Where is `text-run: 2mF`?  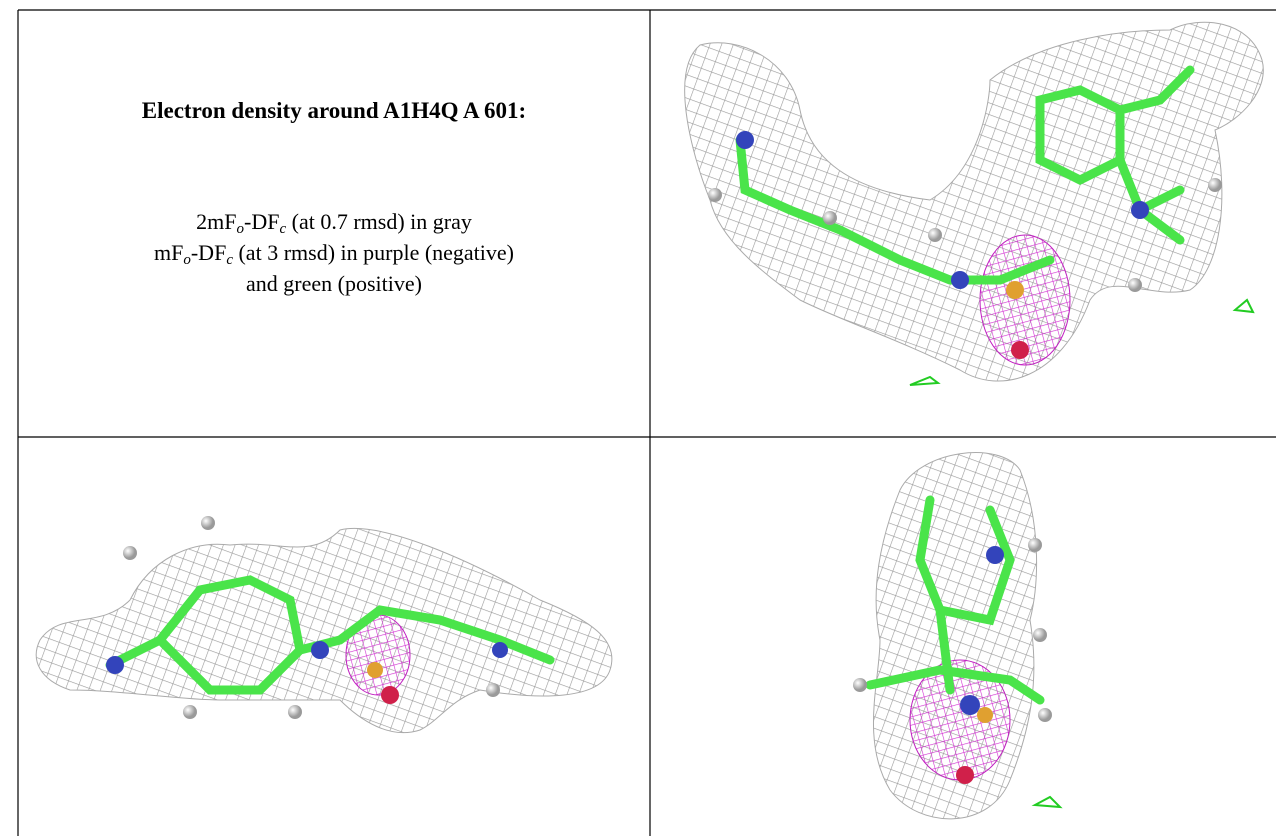 text-run: 2mF is located at coordinates (216, 221).